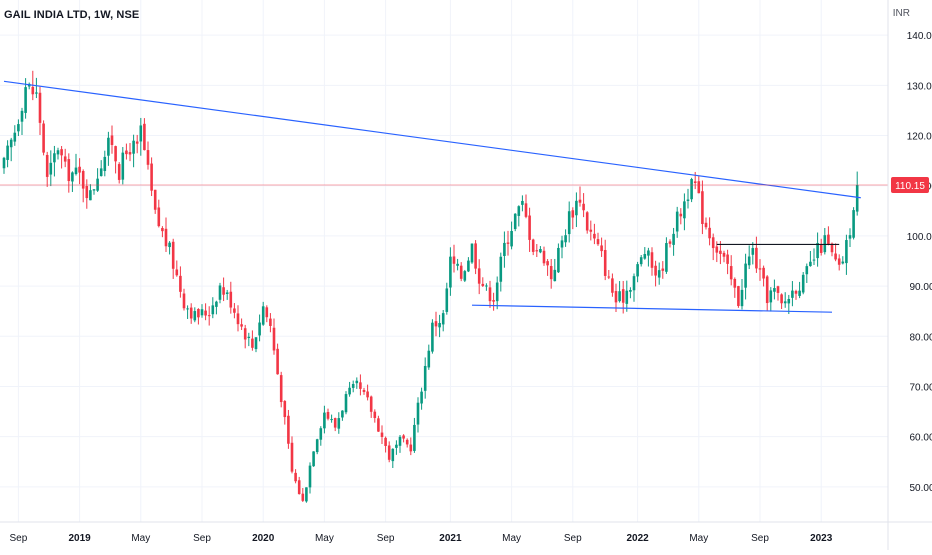  Describe the element at coordinates (72, 15) in the screenshot. I see `symbol-title: GAIL INDIA LTD, 1W, NSE` at that location.